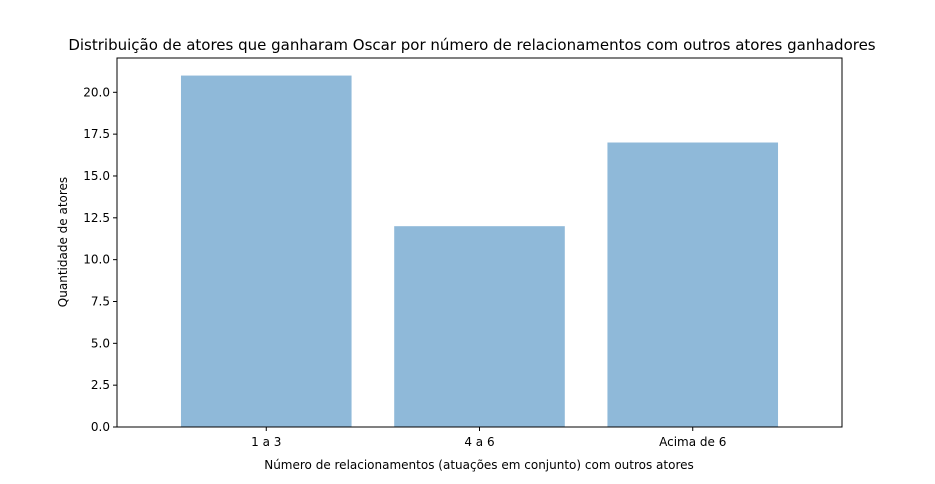 This screenshot has height=484, width=935. What do you see at coordinates (96, 134) in the screenshot?
I see `y-tick-label-7: 17.5` at bounding box center [96, 134].